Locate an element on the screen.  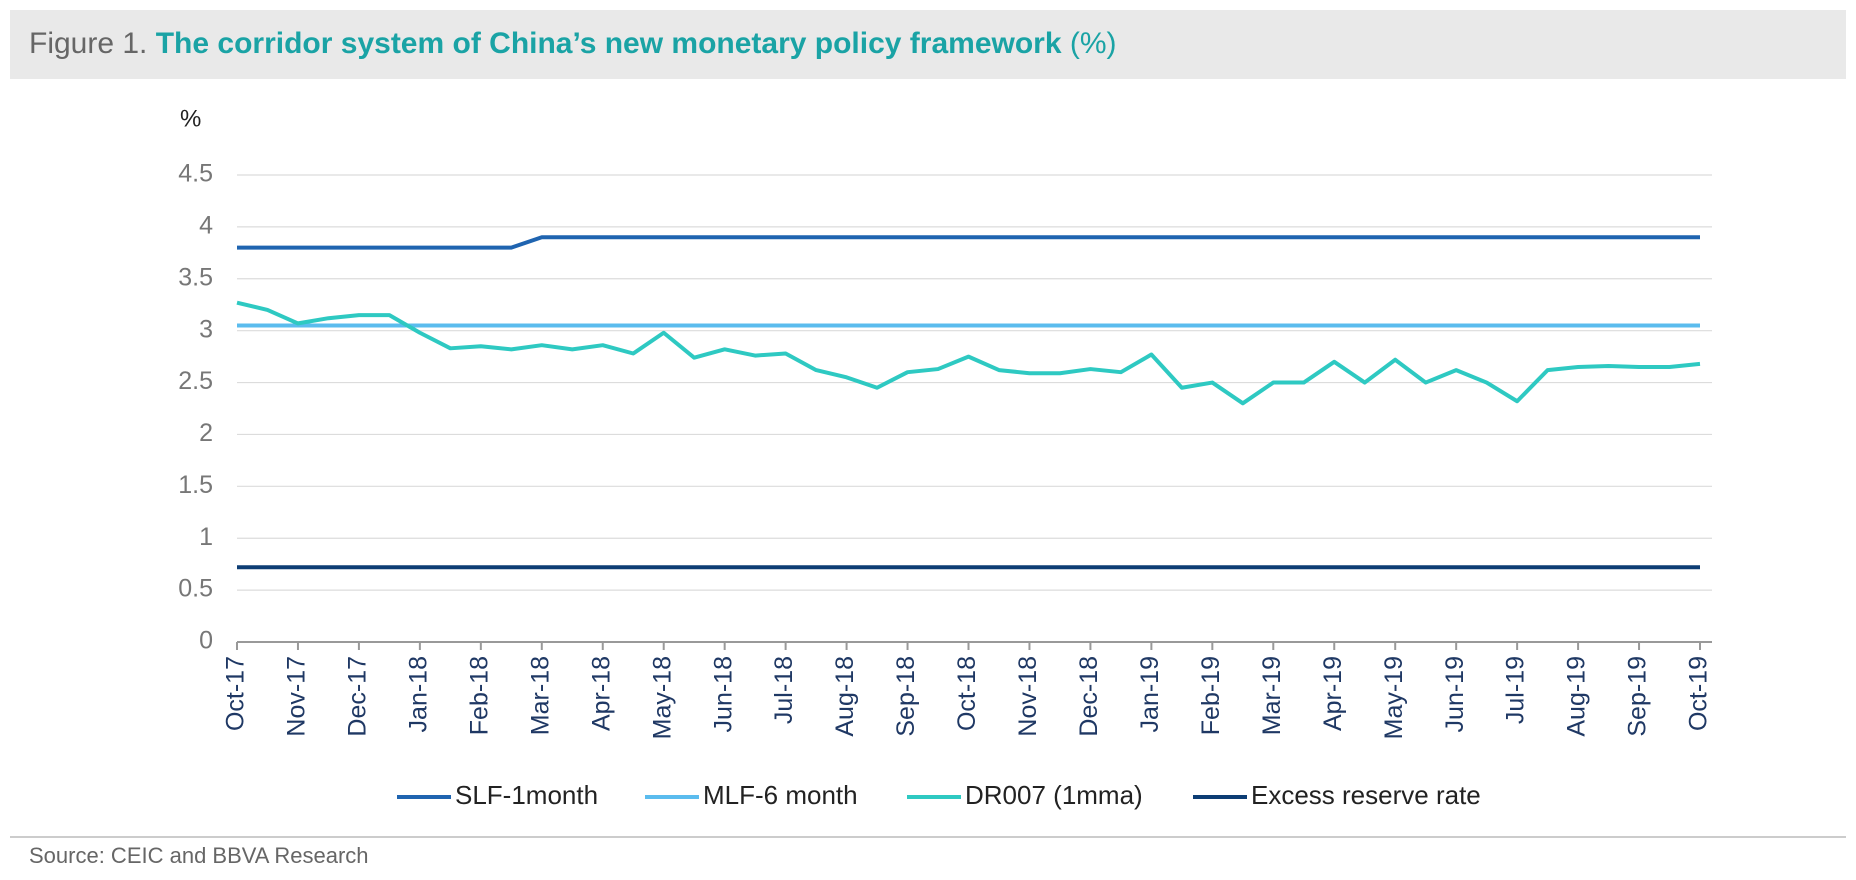
x-tick-label: Mar-18 is located at coordinates (540, 695).